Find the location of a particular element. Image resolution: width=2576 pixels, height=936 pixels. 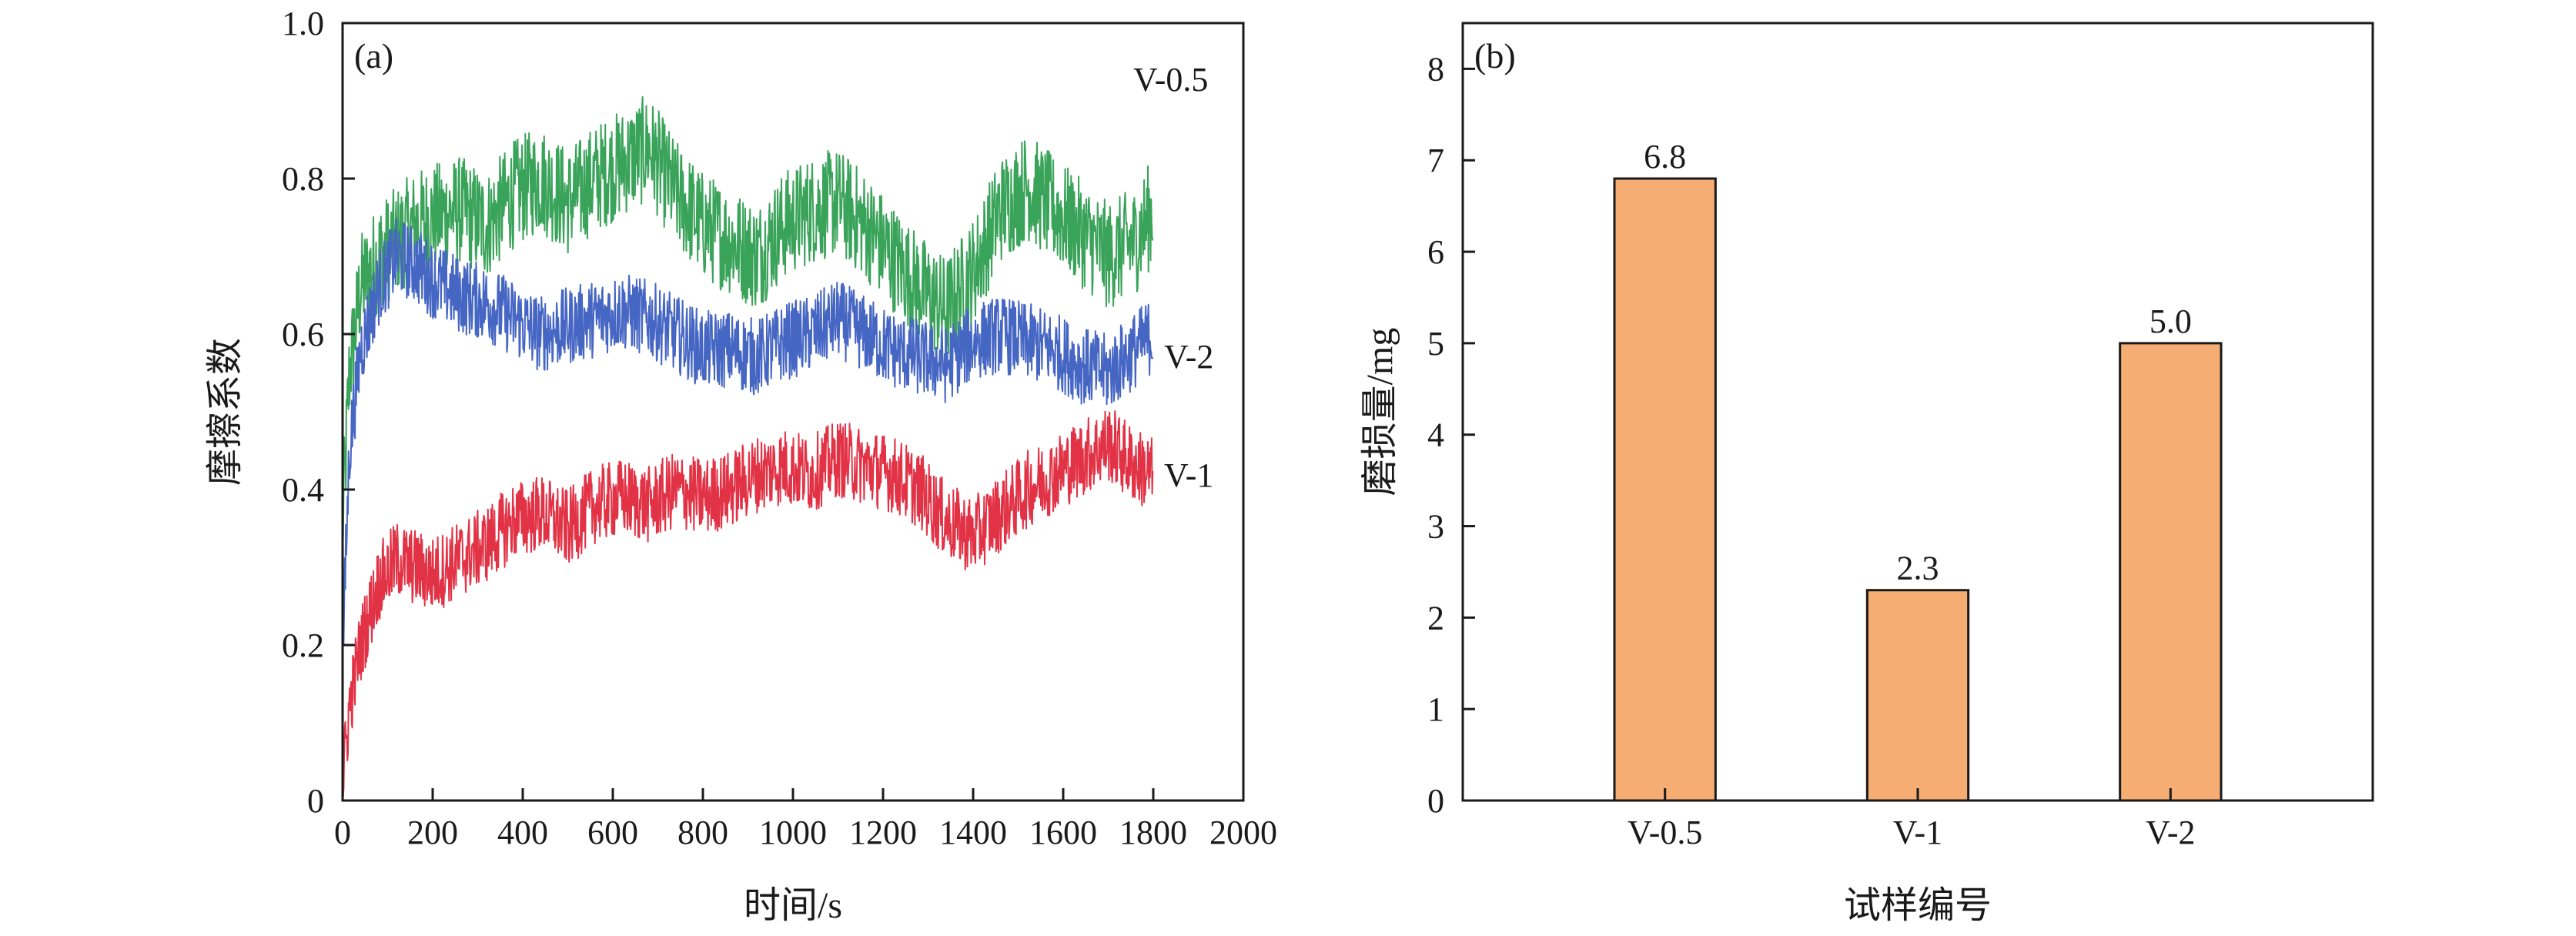

x-axis: 0 200 400 600 800 1000 1200 1400 1600 1800 2000 is located at coordinates (806, 820).